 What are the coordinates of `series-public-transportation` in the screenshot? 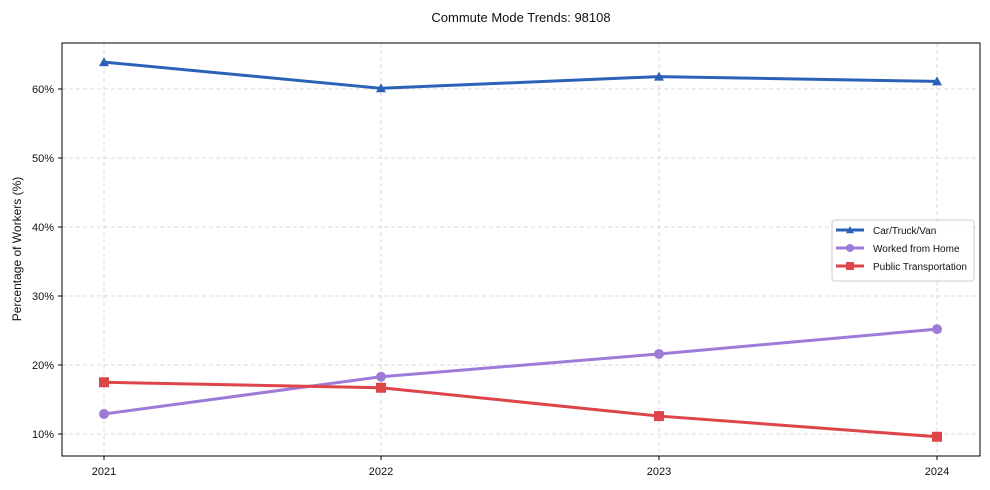 It's located at (520, 409).